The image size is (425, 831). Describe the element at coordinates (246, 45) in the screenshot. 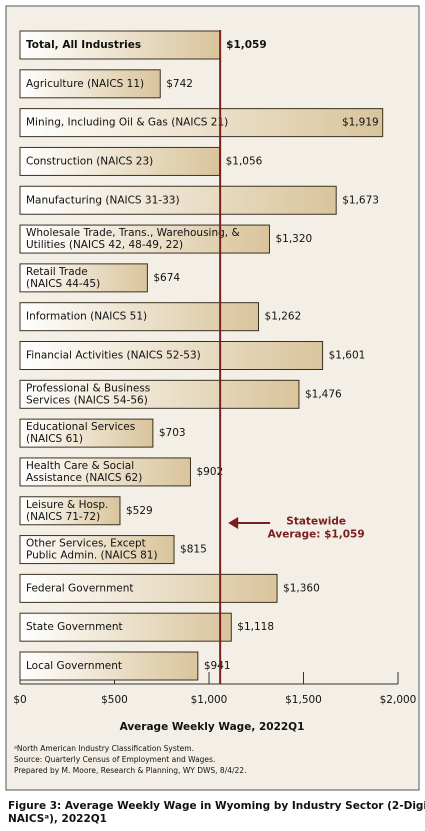

I see `value-label: $1,059` at that location.